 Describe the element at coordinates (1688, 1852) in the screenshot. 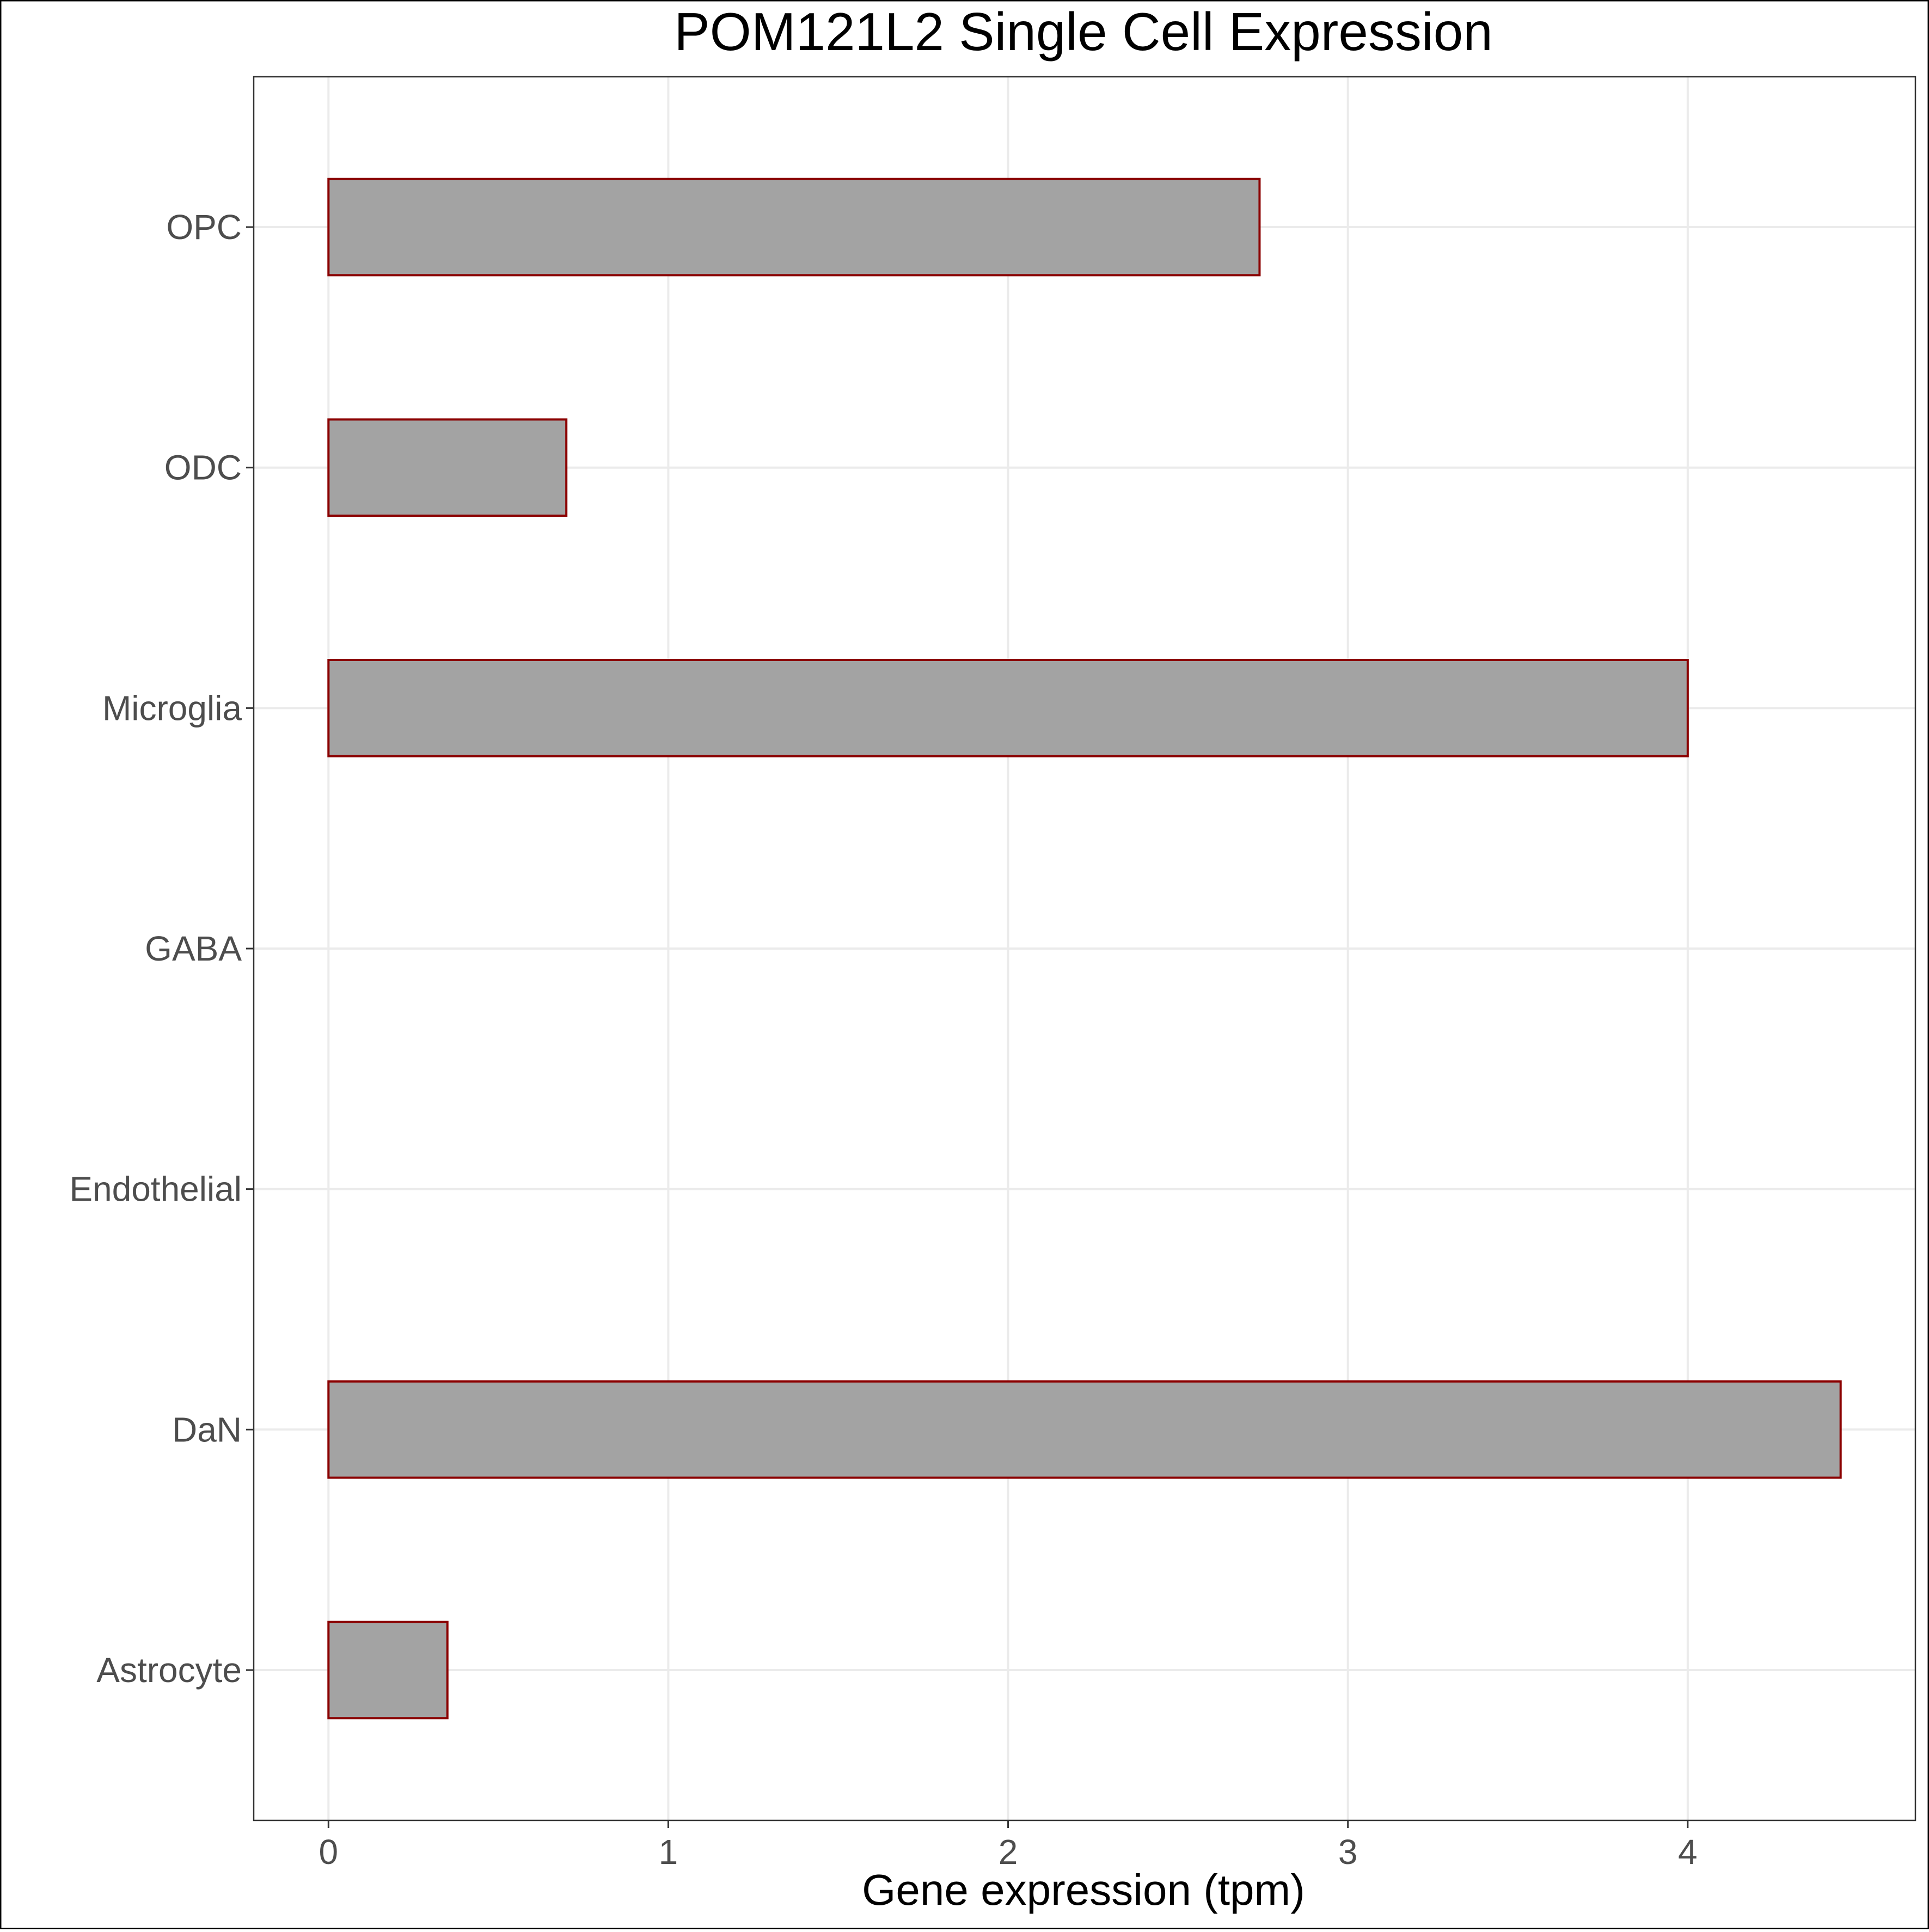

I see `x-tick-label: 4` at that location.